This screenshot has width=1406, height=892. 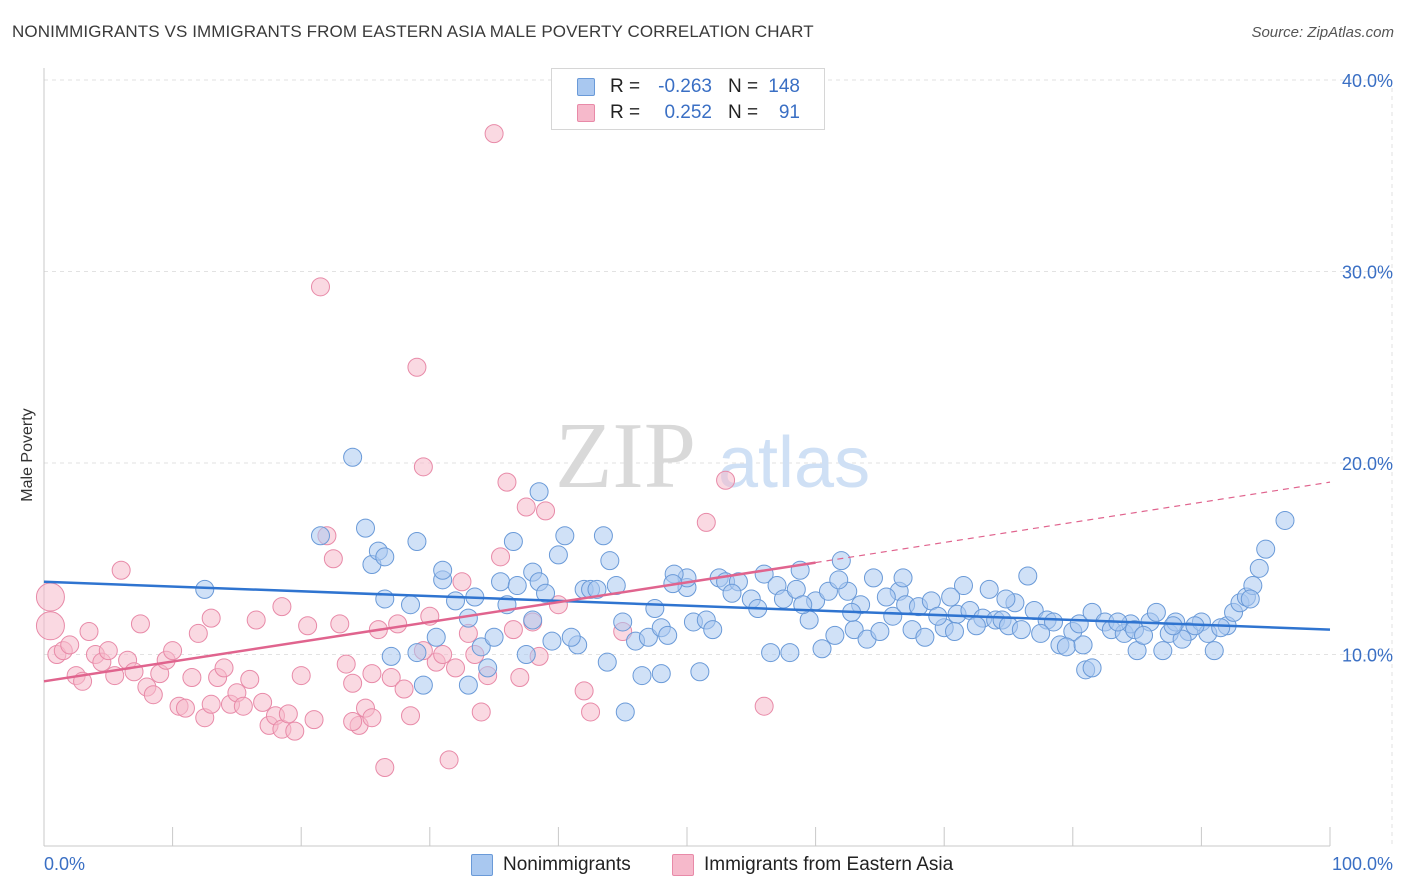 I want to click on trend-line-immigrants, so click(x=429, y=622).